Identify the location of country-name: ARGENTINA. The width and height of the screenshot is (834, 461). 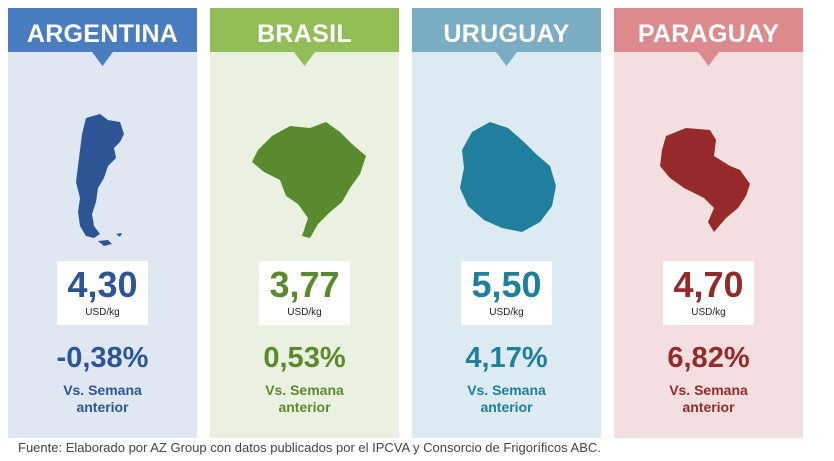
(102, 34).